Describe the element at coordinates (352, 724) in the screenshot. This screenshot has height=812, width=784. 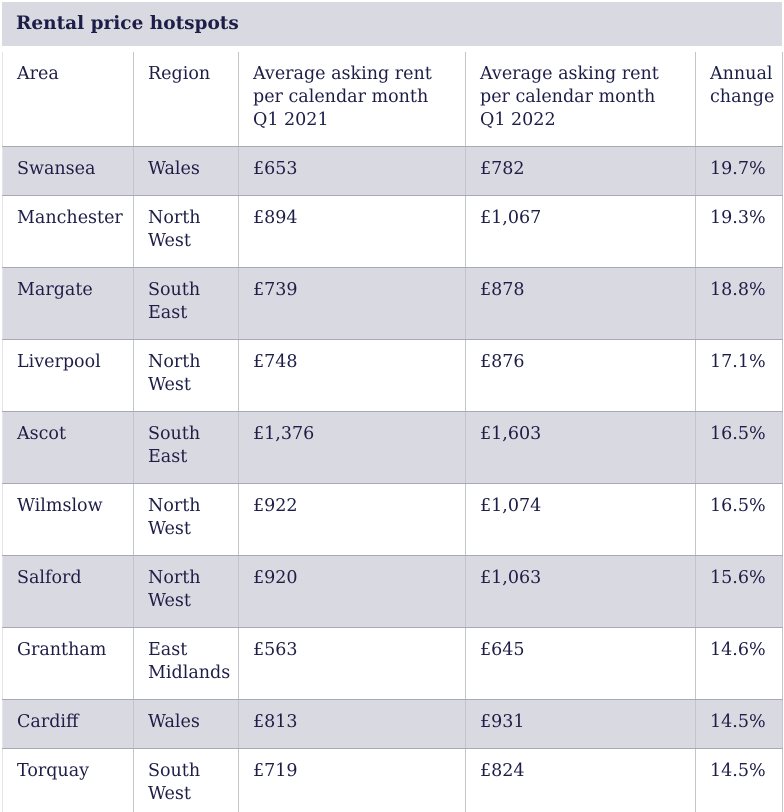
I see `cell-rent-q1-2021: £813` at that location.